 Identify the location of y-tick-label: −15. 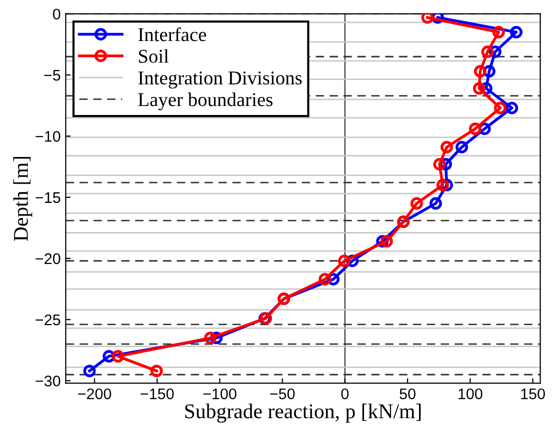
(48, 197).